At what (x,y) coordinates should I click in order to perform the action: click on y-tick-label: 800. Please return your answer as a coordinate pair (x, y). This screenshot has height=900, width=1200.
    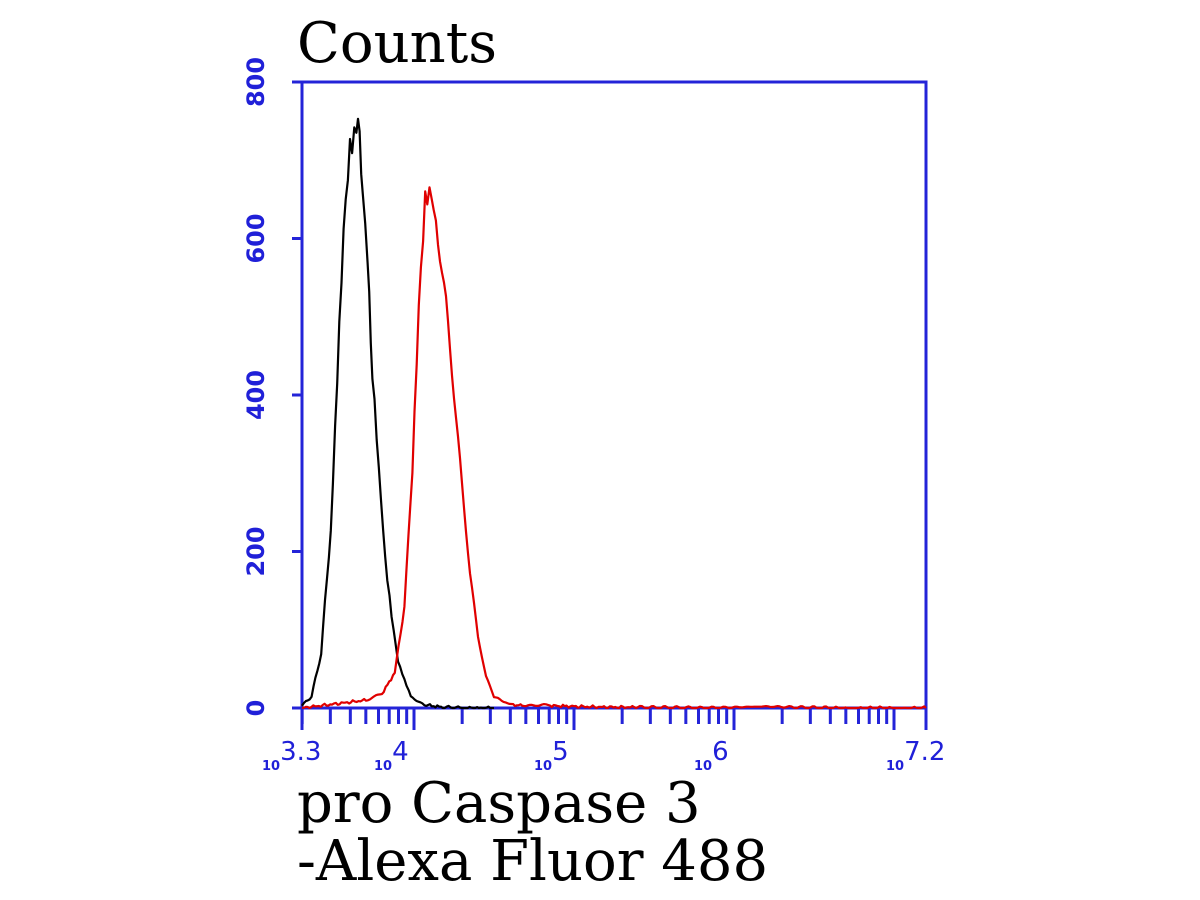
    Looking at the image, I should click on (256, 82).